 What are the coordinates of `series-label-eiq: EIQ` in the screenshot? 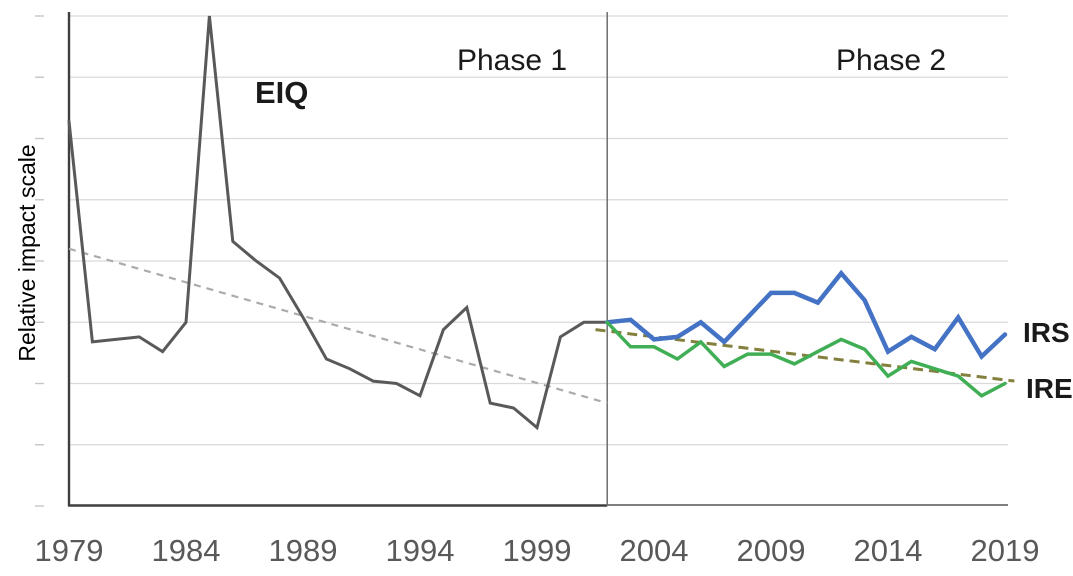 It's located at (282, 92).